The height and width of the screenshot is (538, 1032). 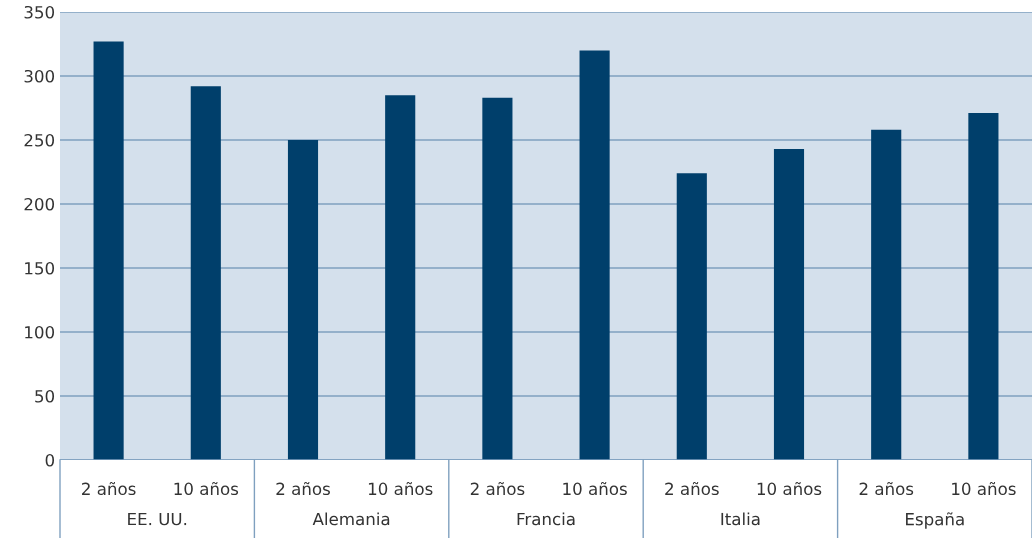 I want to click on y-tick-label: 150, so click(x=40, y=268).